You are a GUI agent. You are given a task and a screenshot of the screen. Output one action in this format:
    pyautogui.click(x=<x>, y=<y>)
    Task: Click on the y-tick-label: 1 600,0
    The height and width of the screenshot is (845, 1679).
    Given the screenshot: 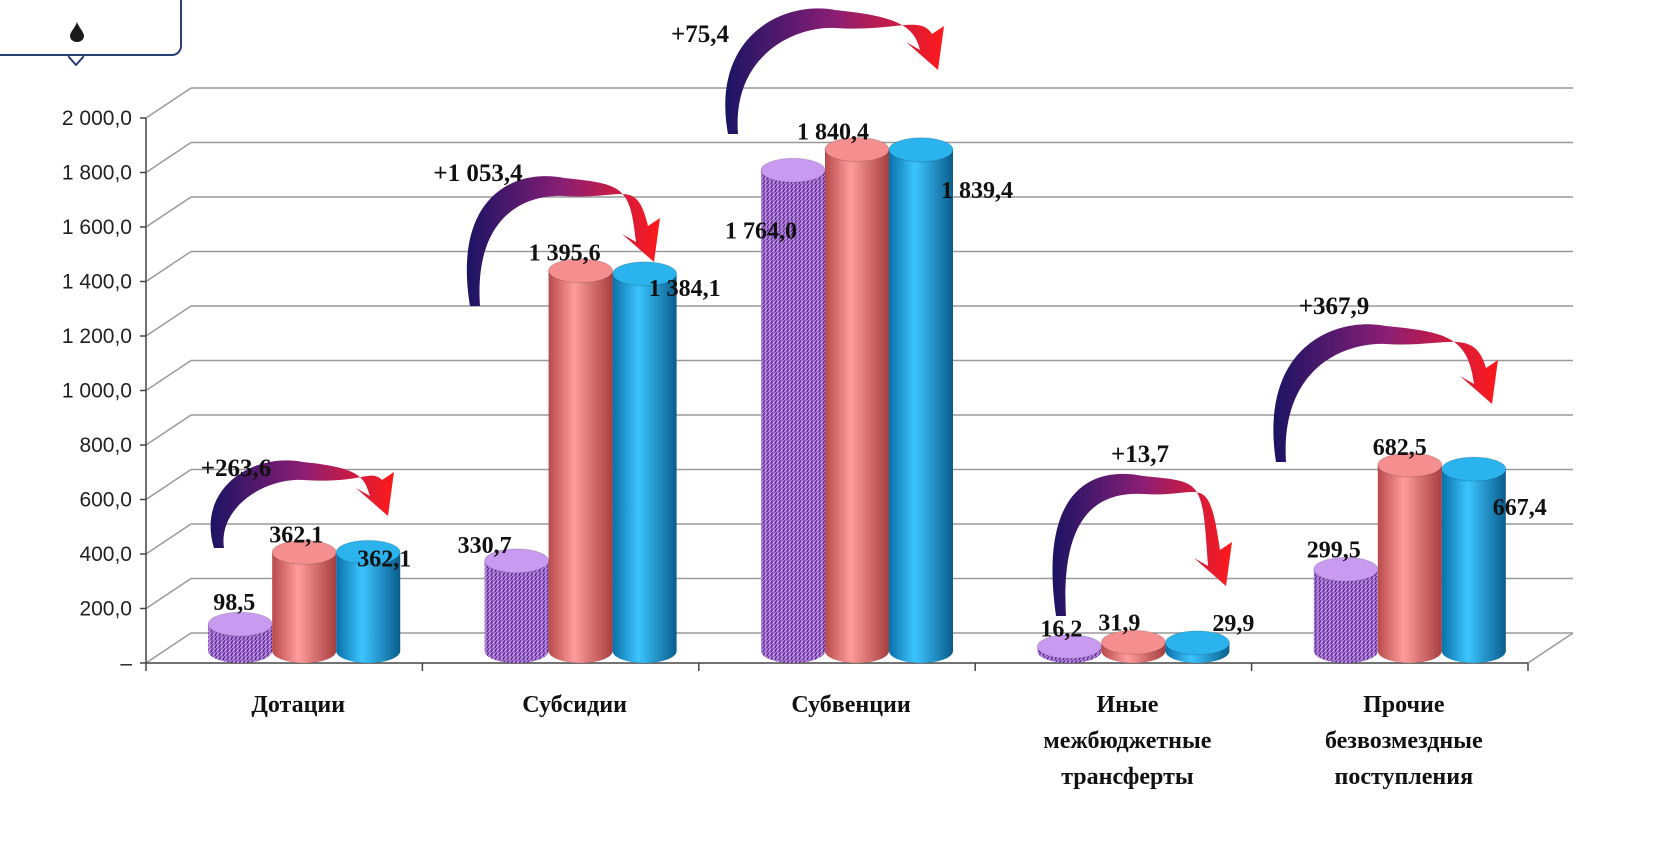 What is the action you would take?
    pyautogui.click(x=97, y=227)
    